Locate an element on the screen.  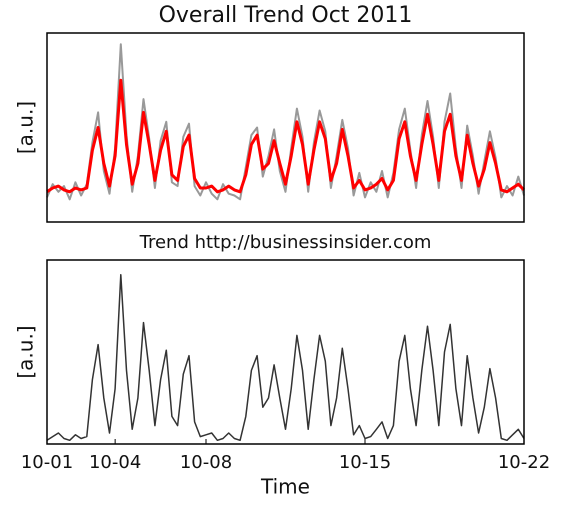
x-axis-label: Time is located at coordinates (285, 487).